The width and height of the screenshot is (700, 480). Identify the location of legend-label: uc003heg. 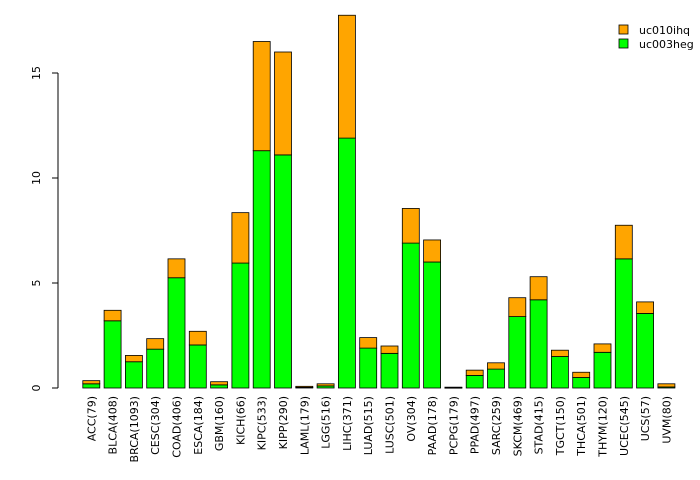
(666, 44).